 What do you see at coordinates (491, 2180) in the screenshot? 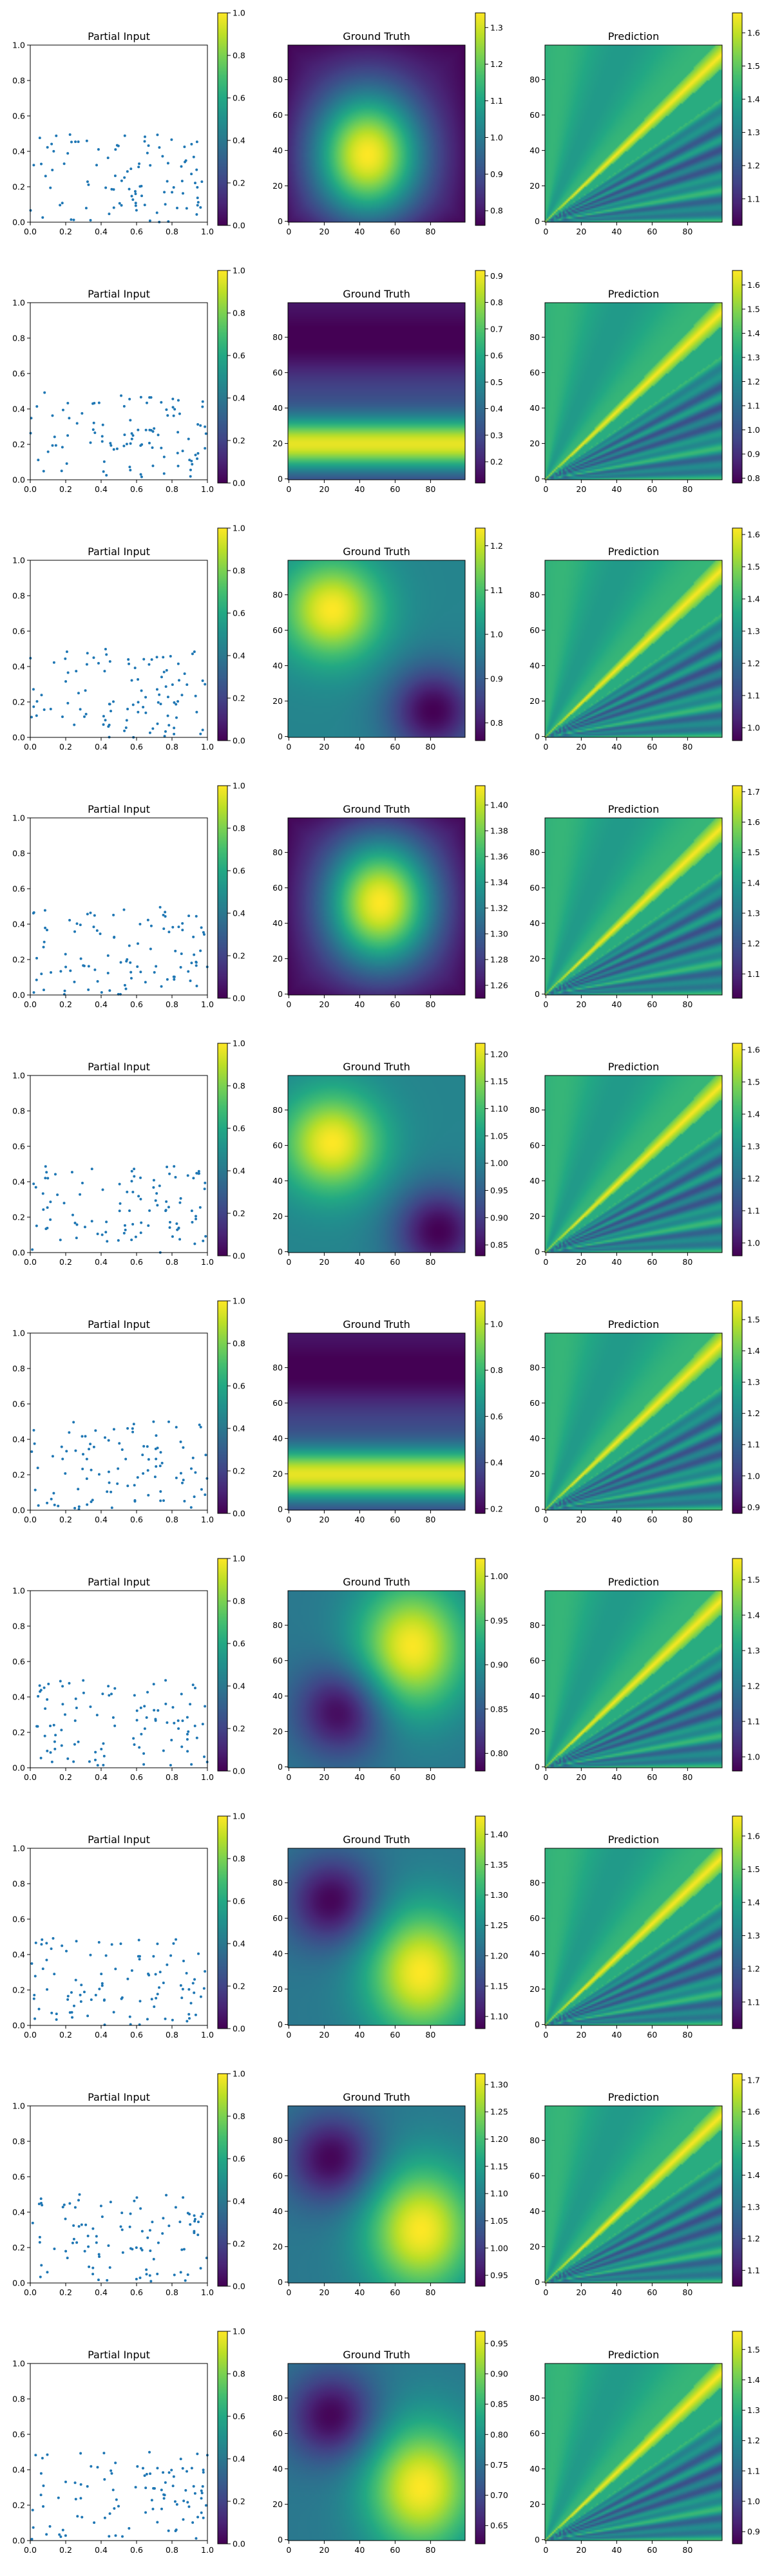
I see `colorbar: 0.951.001.051.101.151.201.251.30` at bounding box center [491, 2180].